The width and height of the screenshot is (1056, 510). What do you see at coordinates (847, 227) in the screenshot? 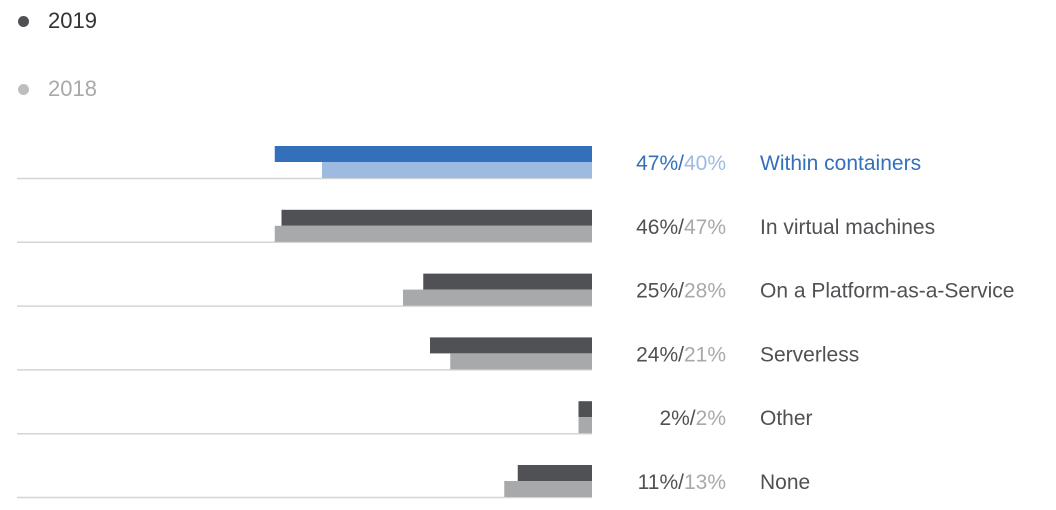
I see `category-label: In virtual machines` at bounding box center [847, 227].